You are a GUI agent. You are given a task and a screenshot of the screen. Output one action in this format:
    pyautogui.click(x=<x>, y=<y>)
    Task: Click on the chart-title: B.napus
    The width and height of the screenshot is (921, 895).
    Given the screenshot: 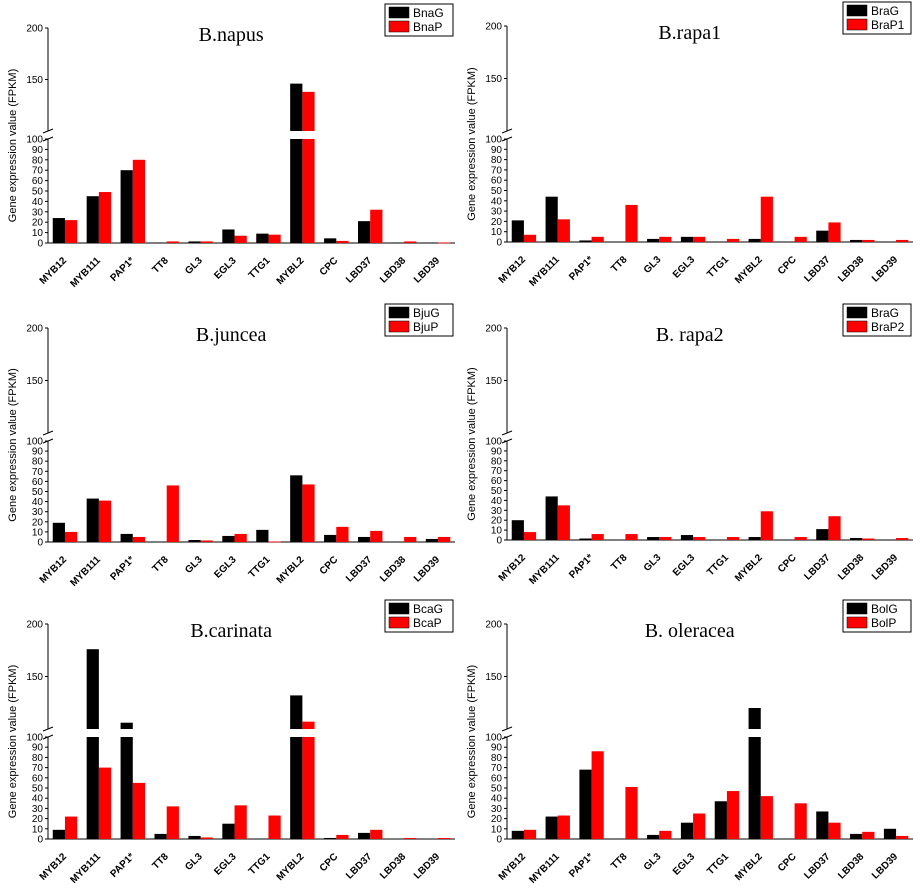 What is the action you would take?
    pyautogui.click(x=231, y=35)
    